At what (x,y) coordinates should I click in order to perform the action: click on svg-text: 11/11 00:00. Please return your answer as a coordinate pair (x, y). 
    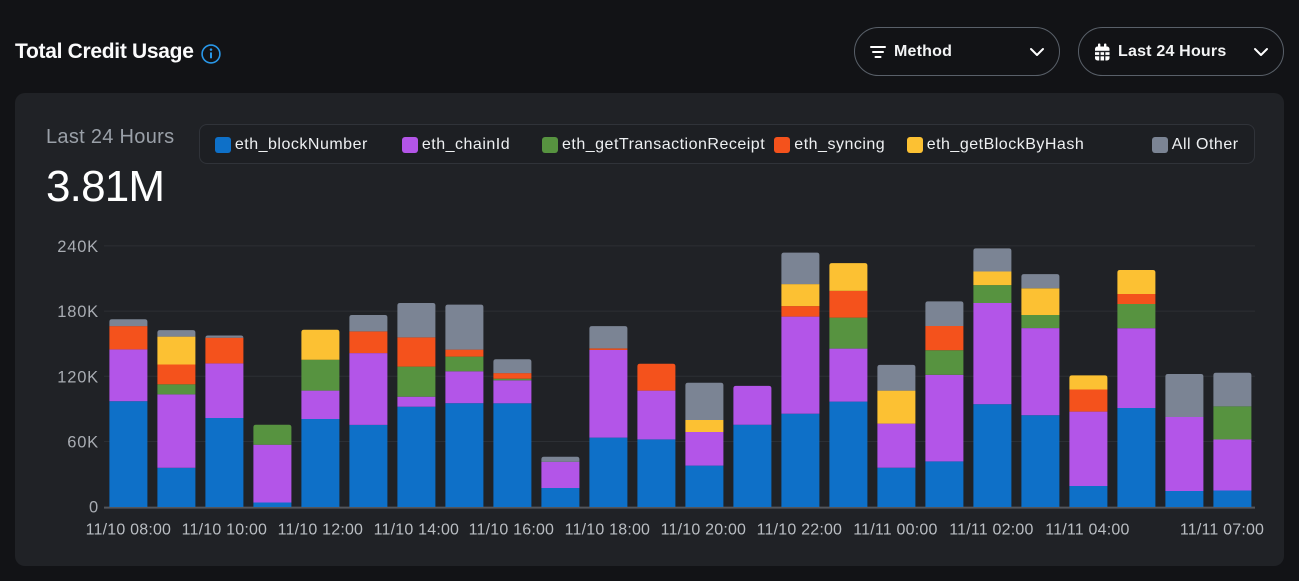
    Looking at the image, I should click on (895, 530).